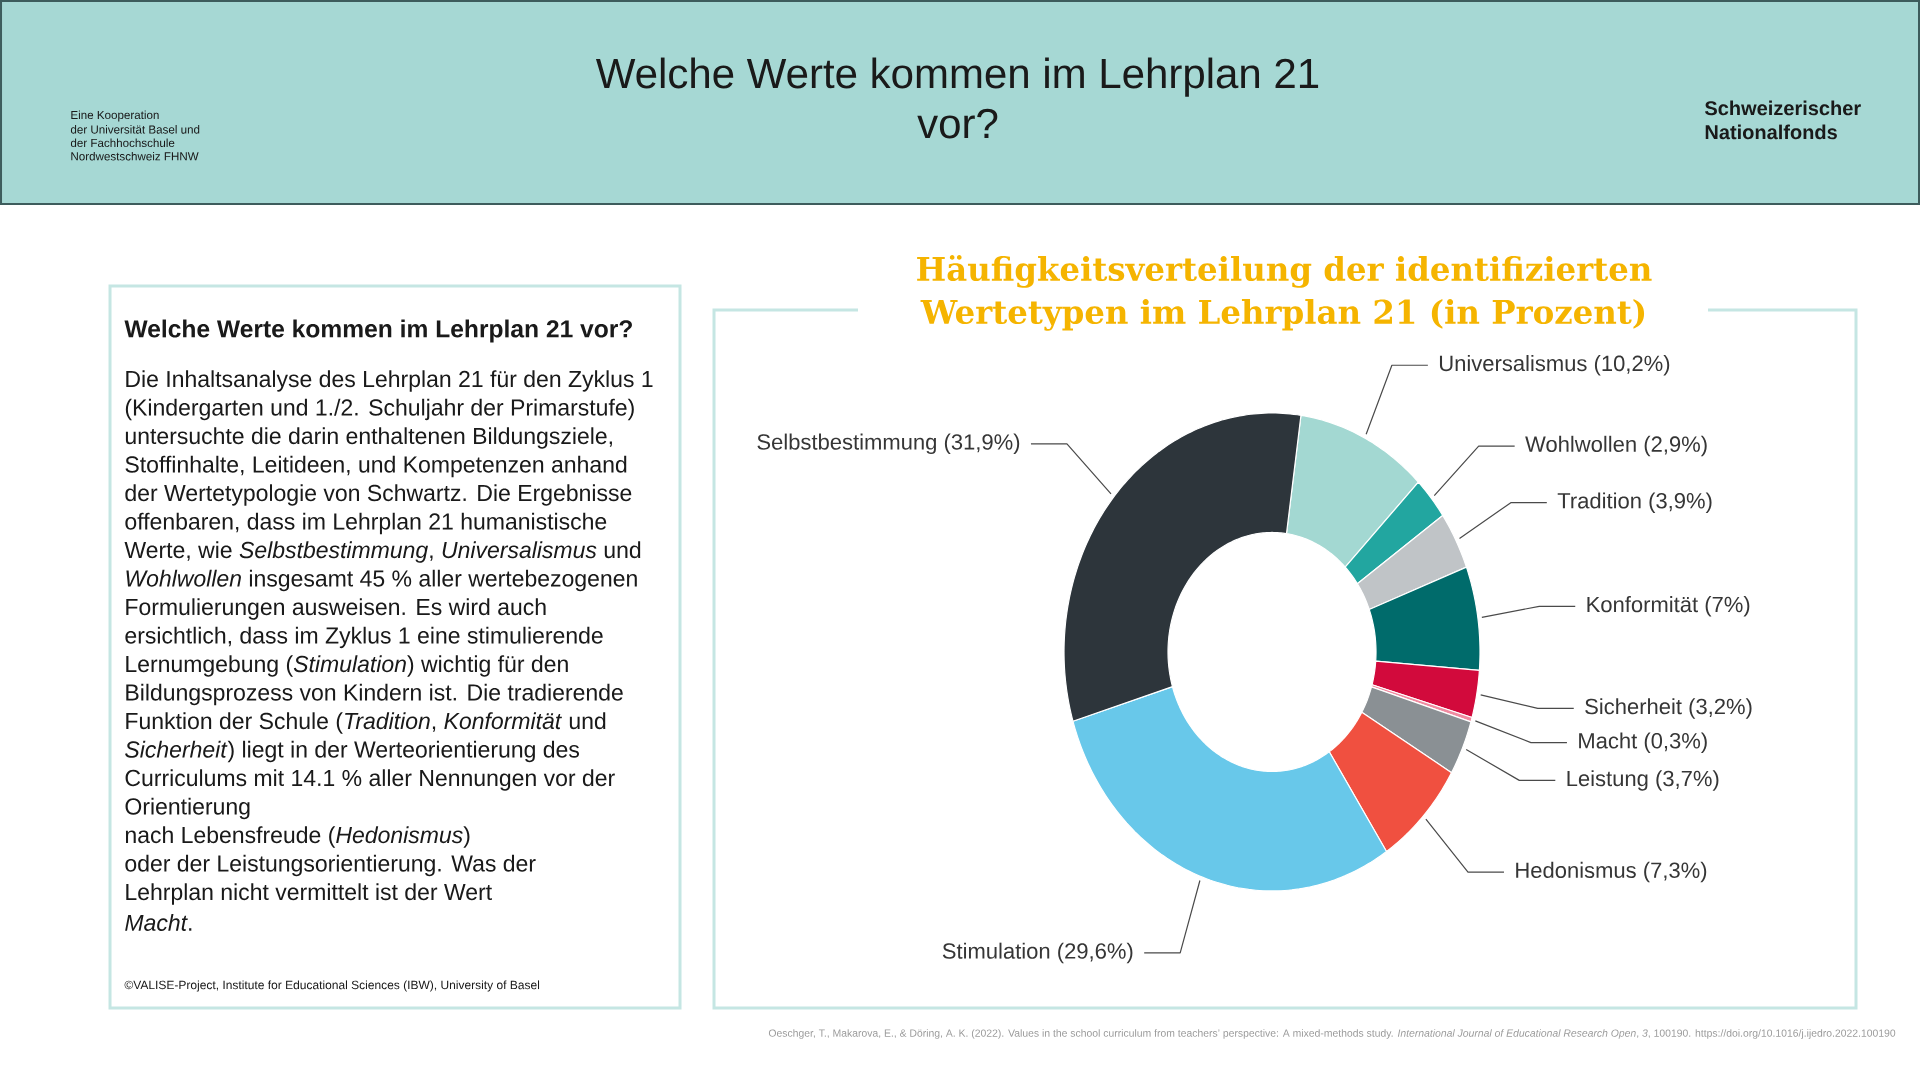 The height and width of the screenshot is (1080, 1920). I want to click on text: Formulierungen ausweisen. Es wird auch, so click(336, 609).